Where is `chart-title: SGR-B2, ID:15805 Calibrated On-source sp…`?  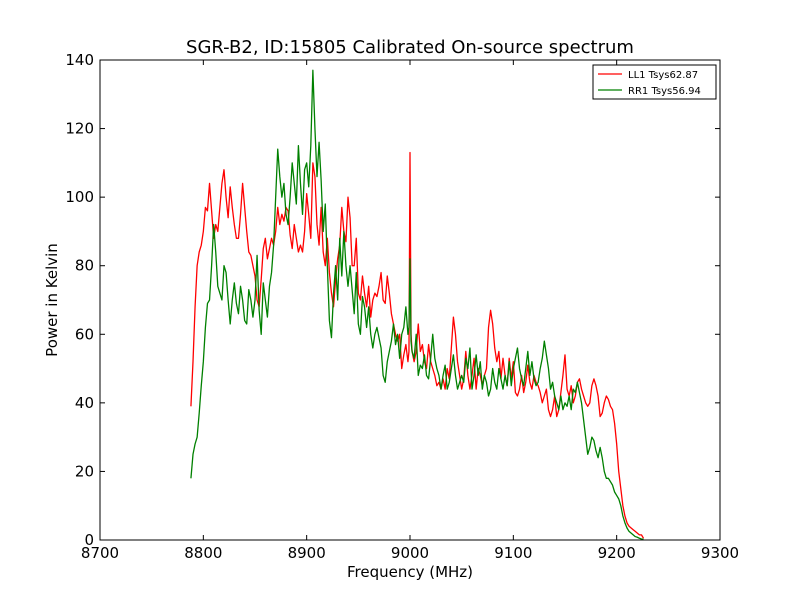 chart-title: SGR-B2, ID:15805 Calibrated On-source sp… is located at coordinates (410, 47).